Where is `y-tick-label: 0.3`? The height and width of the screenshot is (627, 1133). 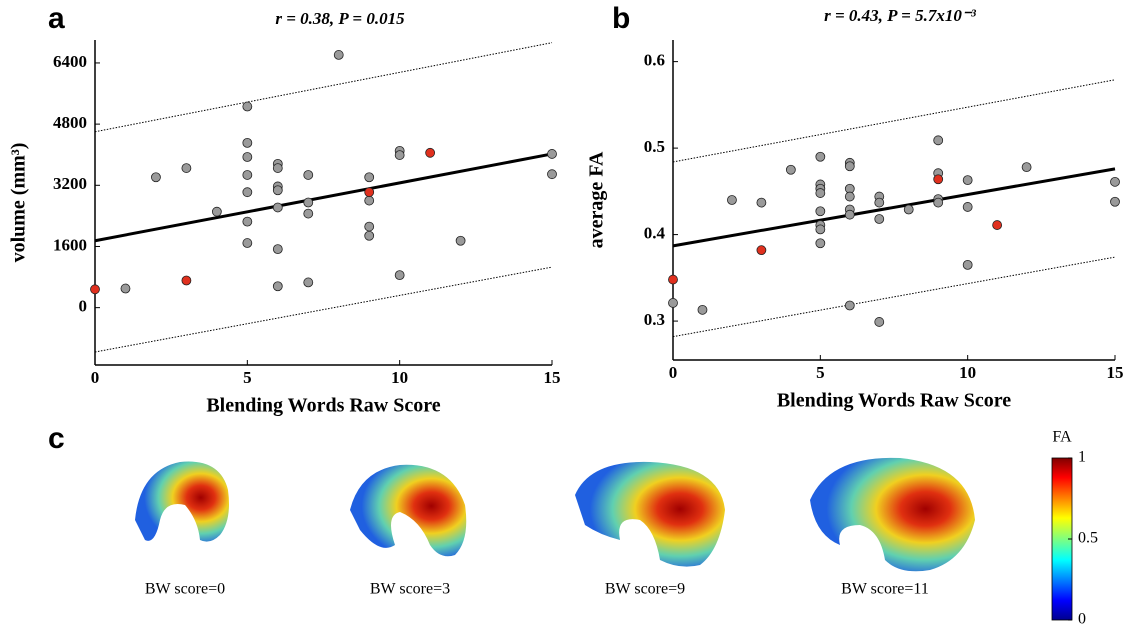 y-tick-label: 0.3 is located at coordinates (654, 319).